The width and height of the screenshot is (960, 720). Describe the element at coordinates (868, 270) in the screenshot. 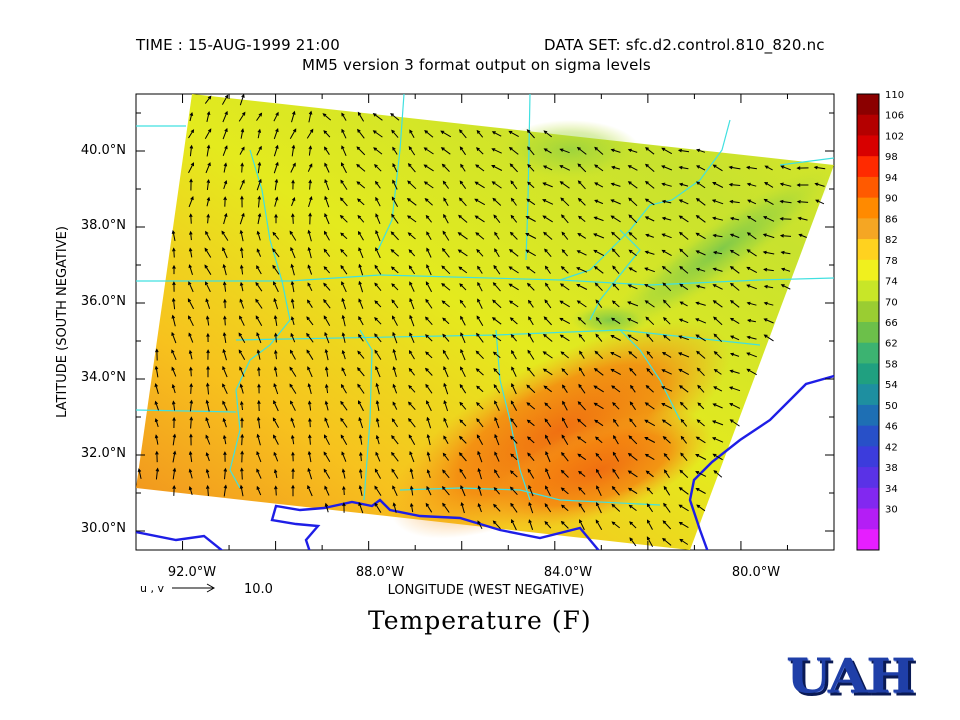

I see `colorbar-swatch` at that location.